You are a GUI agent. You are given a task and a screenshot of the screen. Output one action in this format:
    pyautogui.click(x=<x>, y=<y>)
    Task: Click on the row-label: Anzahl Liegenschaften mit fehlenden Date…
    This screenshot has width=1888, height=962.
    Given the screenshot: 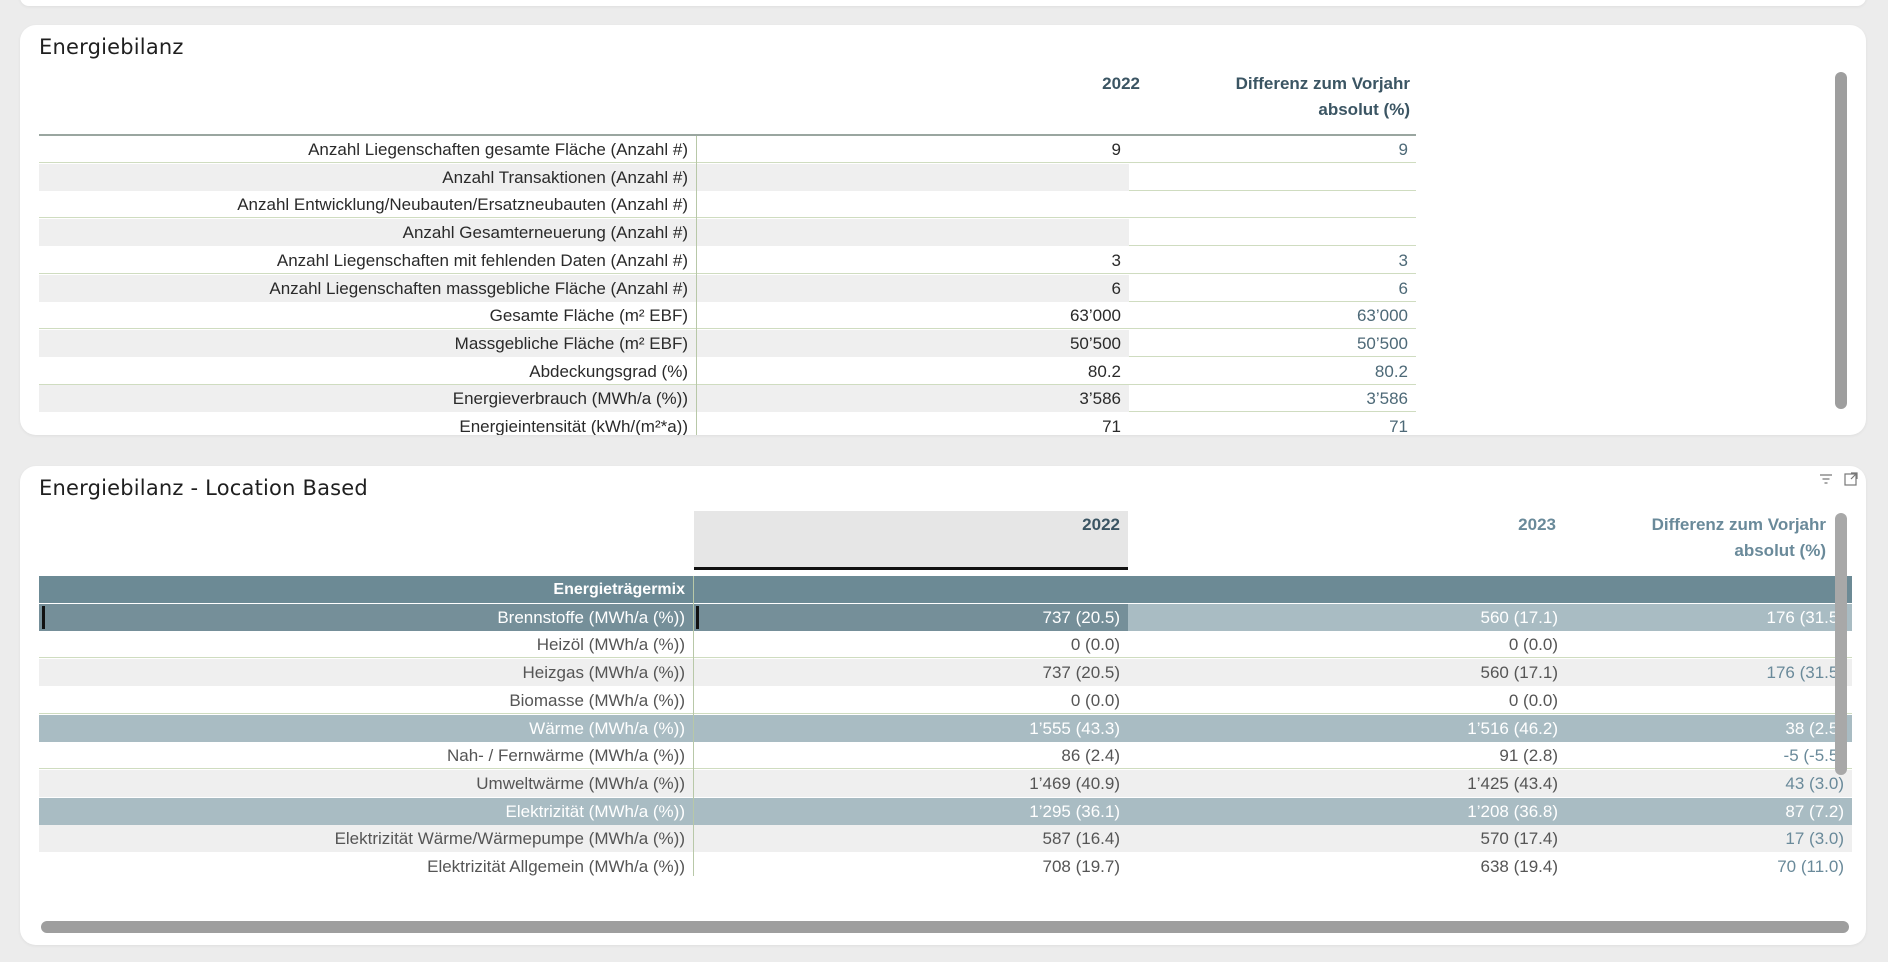 What is the action you would take?
    pyautogui.click(x=482, y=260)
    